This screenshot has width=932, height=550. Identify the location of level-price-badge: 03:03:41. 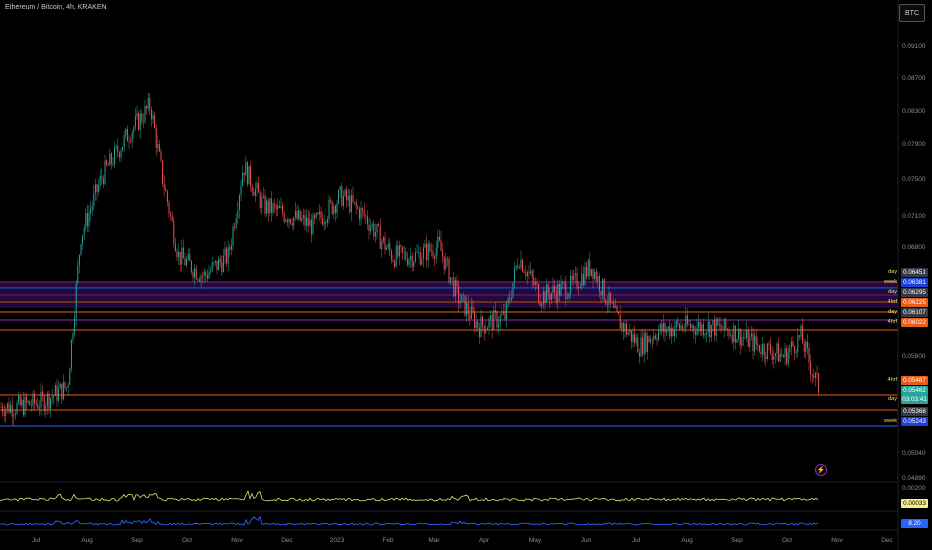
(914, 399).